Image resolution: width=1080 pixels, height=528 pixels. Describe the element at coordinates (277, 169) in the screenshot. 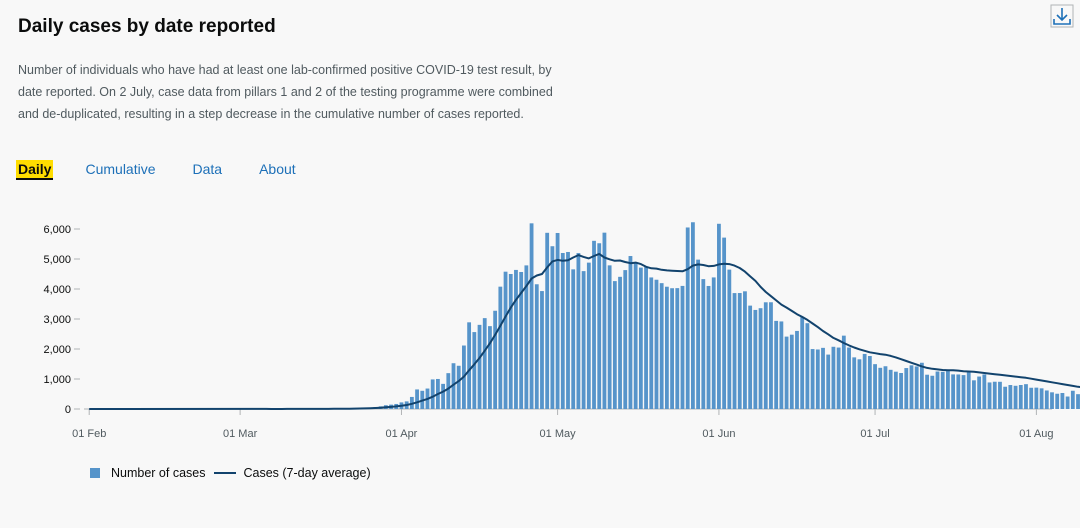

I see `tab-about: About` at that location.